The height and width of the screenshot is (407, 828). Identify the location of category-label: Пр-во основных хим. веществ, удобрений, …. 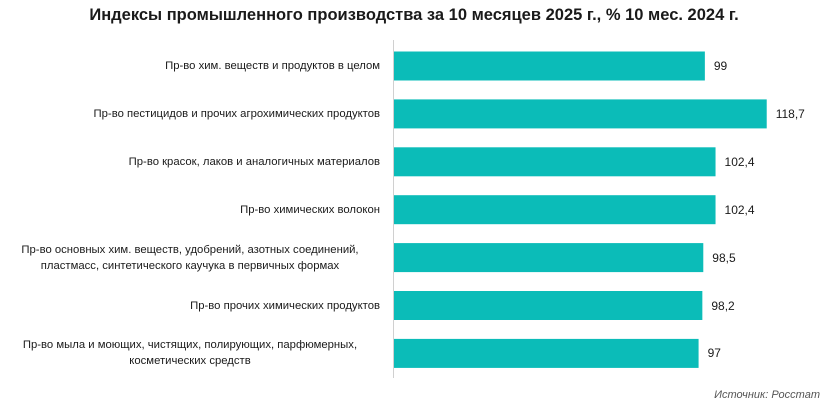
(190, 257).